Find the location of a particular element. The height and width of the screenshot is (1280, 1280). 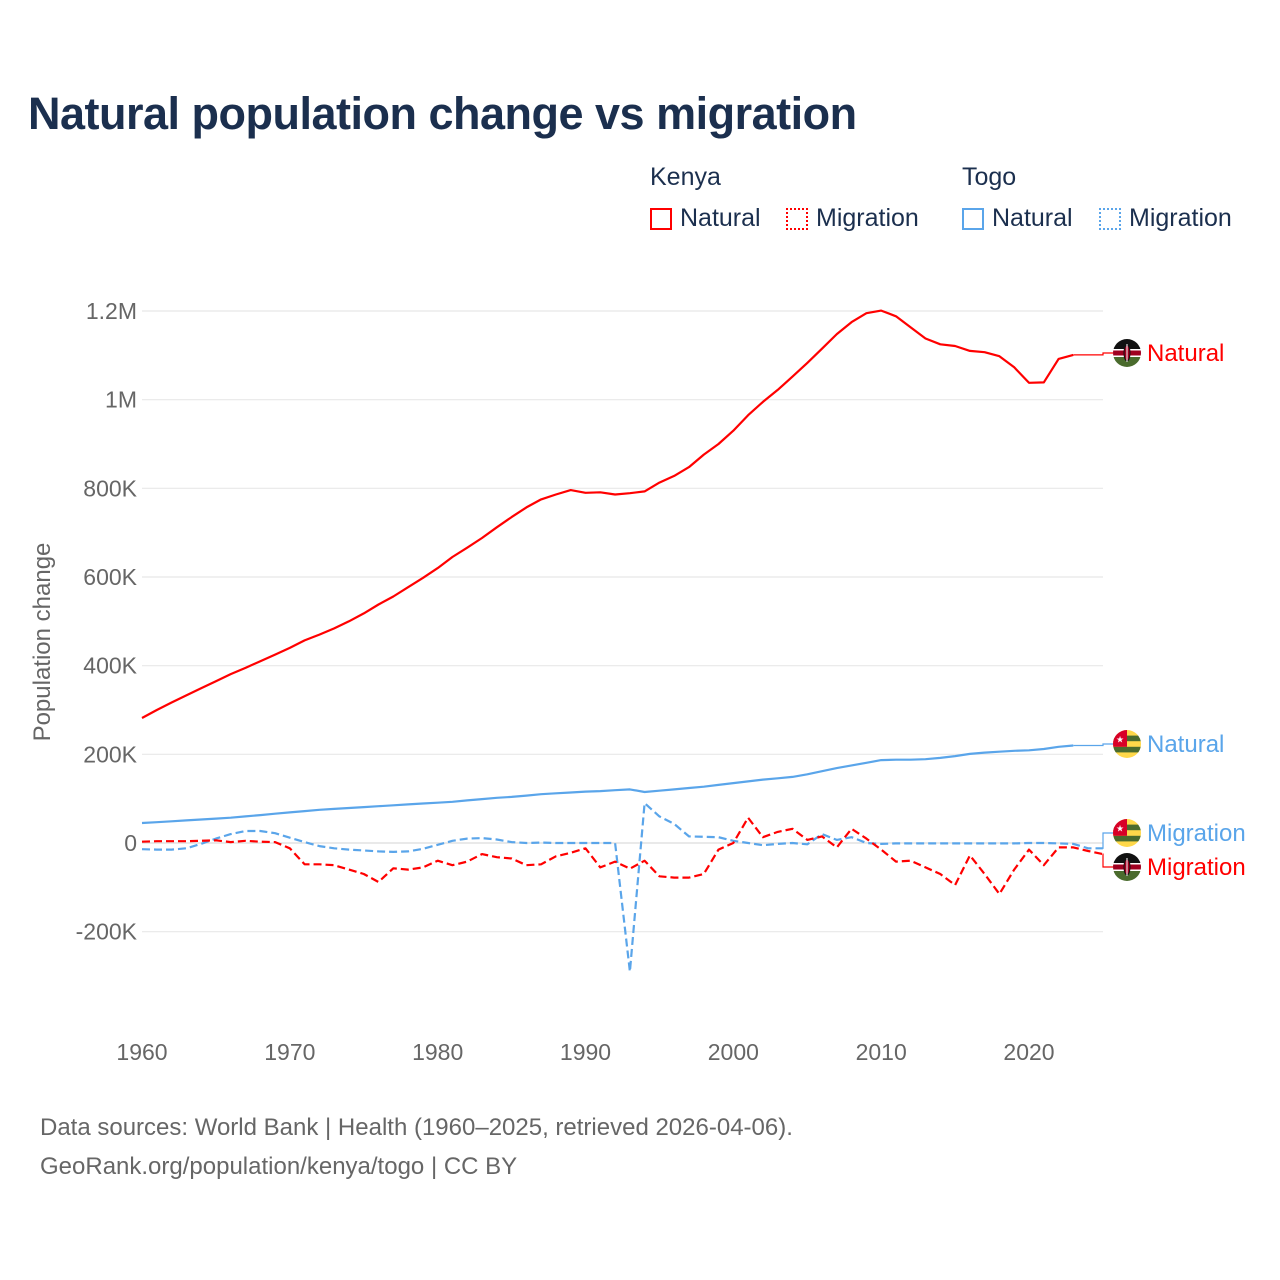

x-tick-label: 1970 is located at coordinates (289, 1052).